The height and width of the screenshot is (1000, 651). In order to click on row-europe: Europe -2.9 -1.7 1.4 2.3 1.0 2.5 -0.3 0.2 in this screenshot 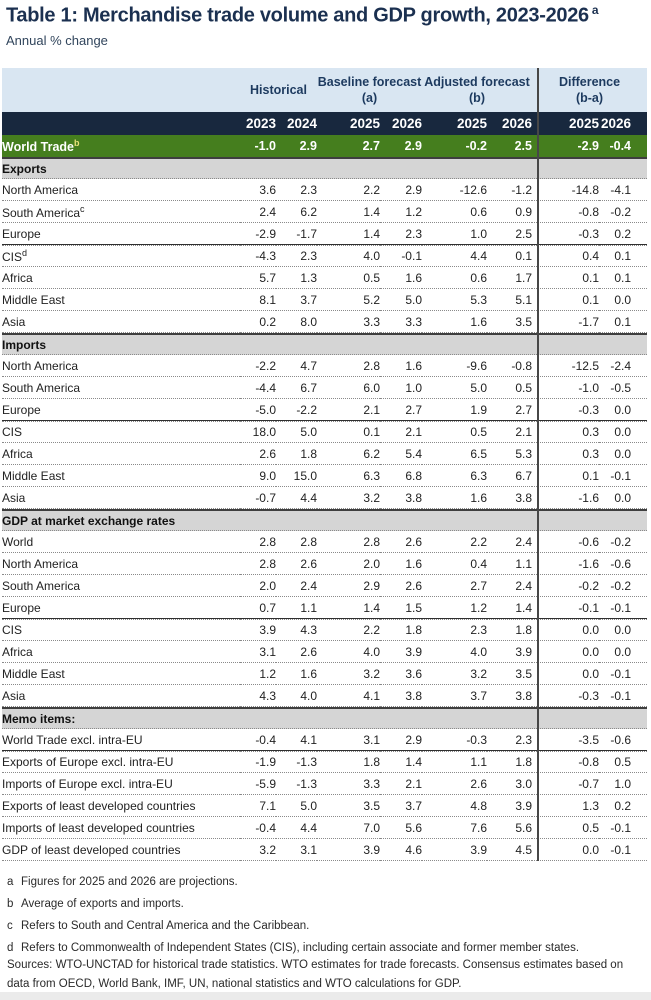, I will do `click(325, 234)`.